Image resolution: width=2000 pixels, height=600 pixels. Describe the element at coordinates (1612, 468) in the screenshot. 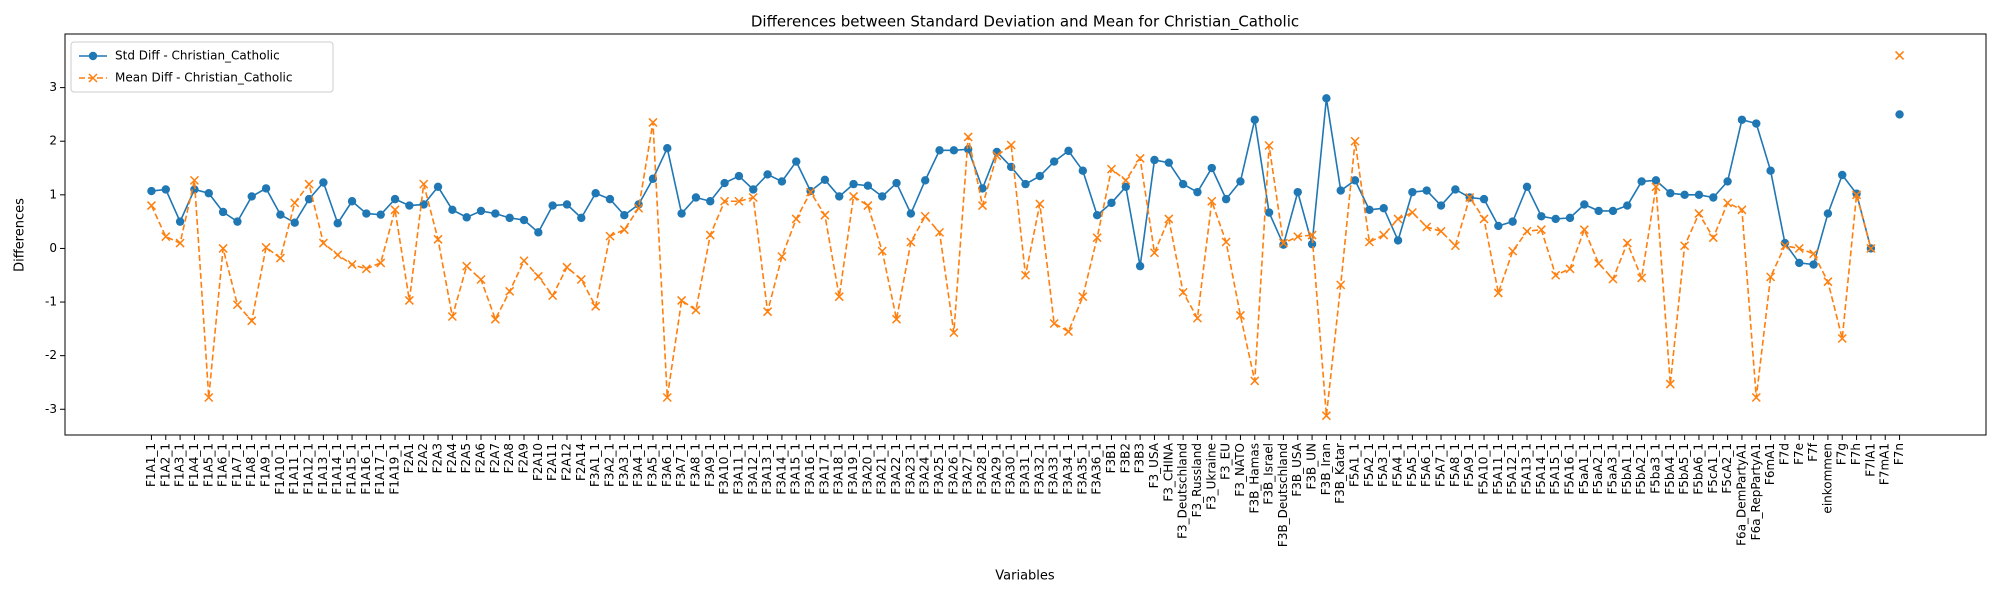

I see `x-tick-label: F5aA3_1` at that location.